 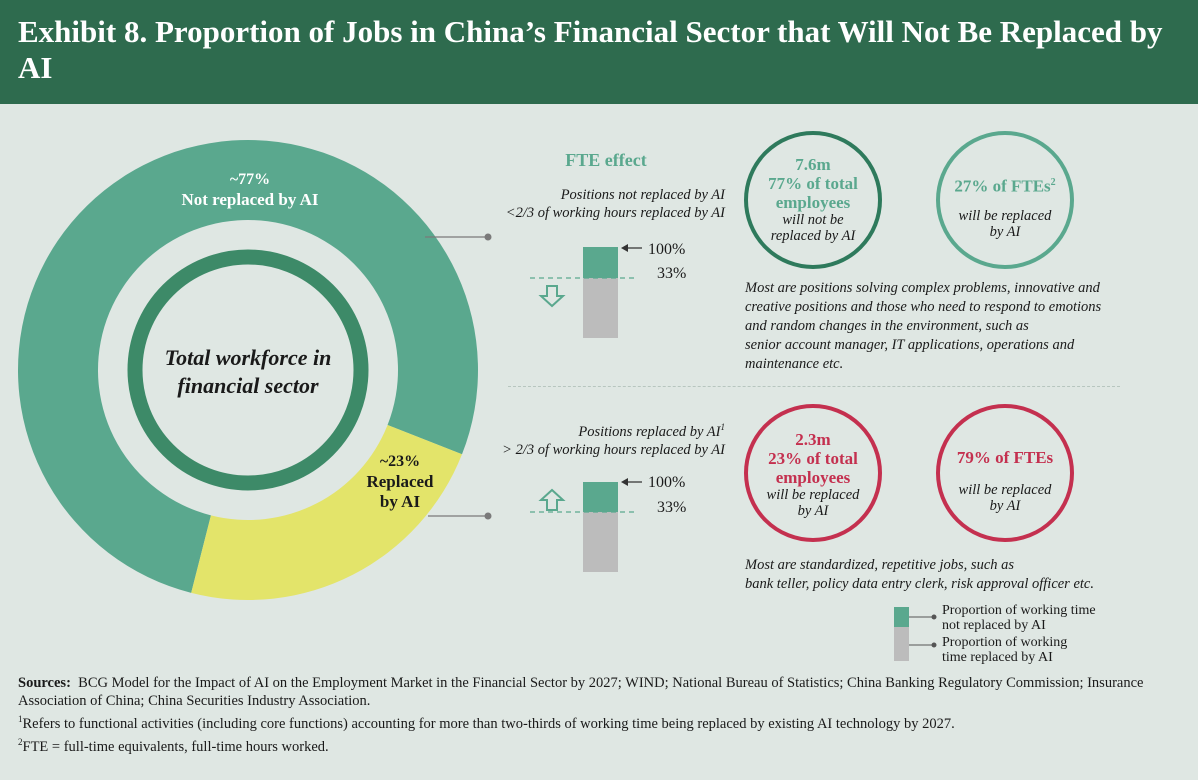 I want to click on legend-swatches, so click(x=915, y=634).